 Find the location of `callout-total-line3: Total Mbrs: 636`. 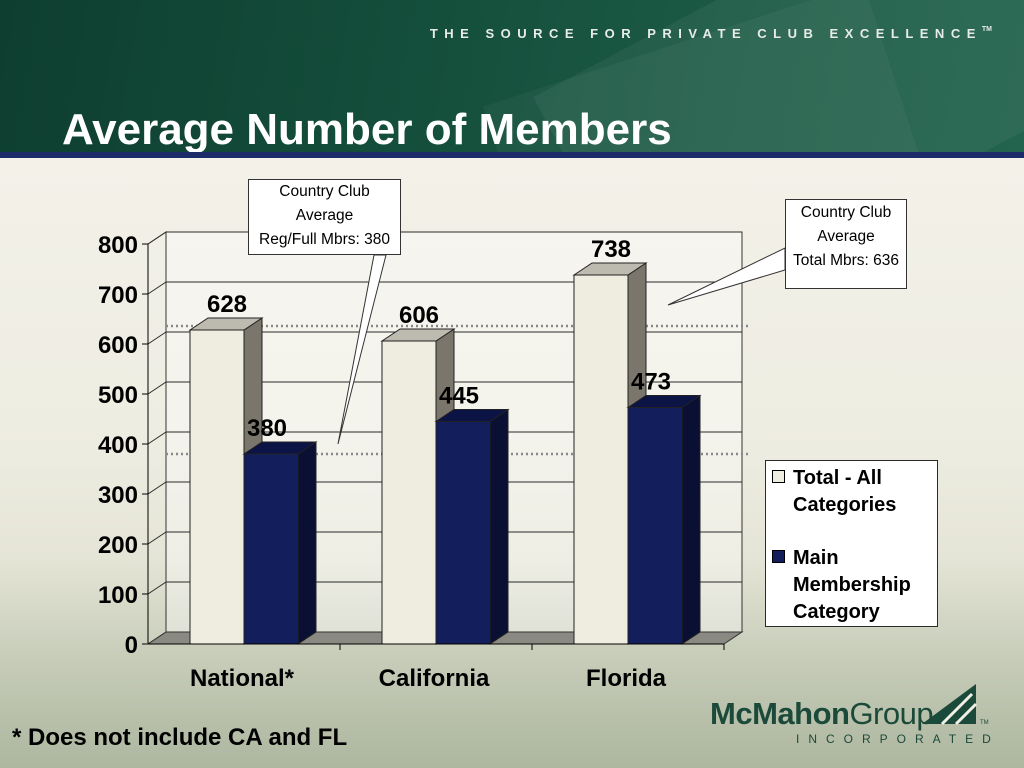

callout-total-line3: Total Mbrs: 636 is located at coordinates (846, 260).